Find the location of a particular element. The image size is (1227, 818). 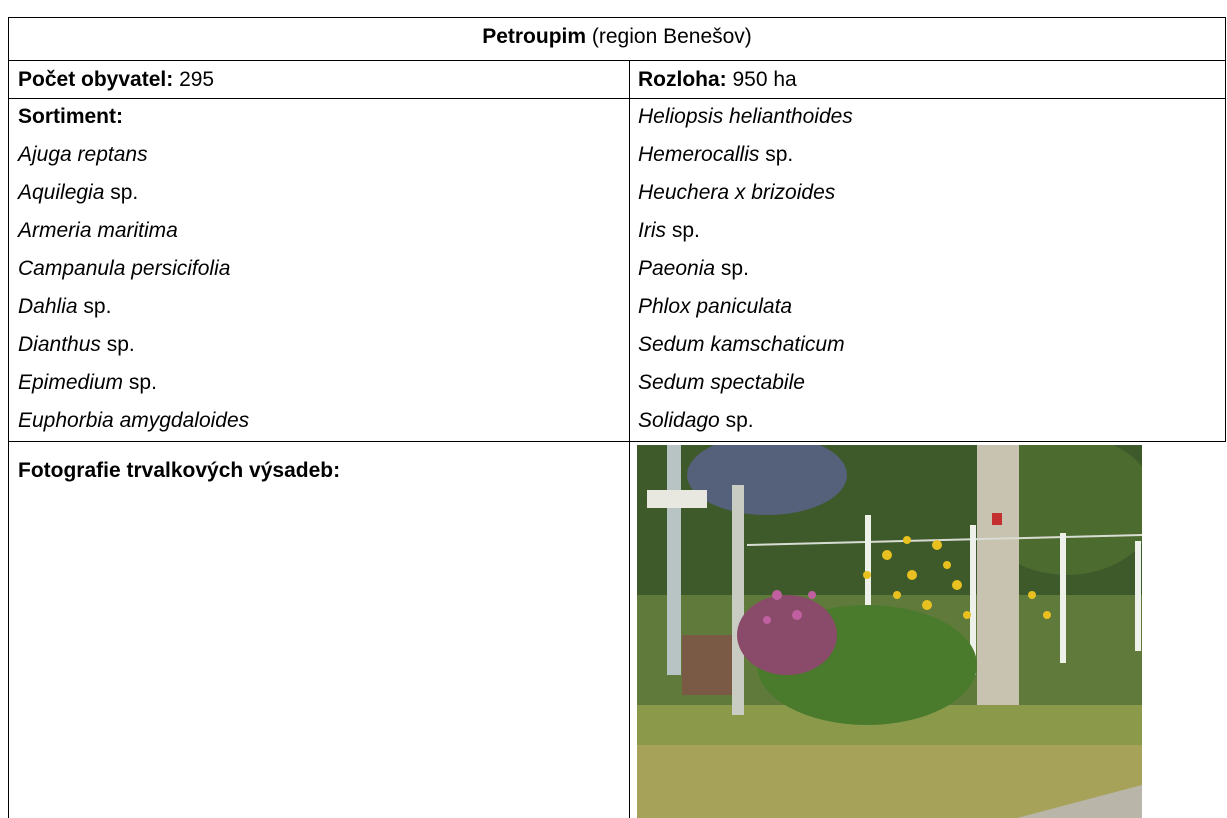

species: Phlox paniculata is located at coordinates (715, 307).